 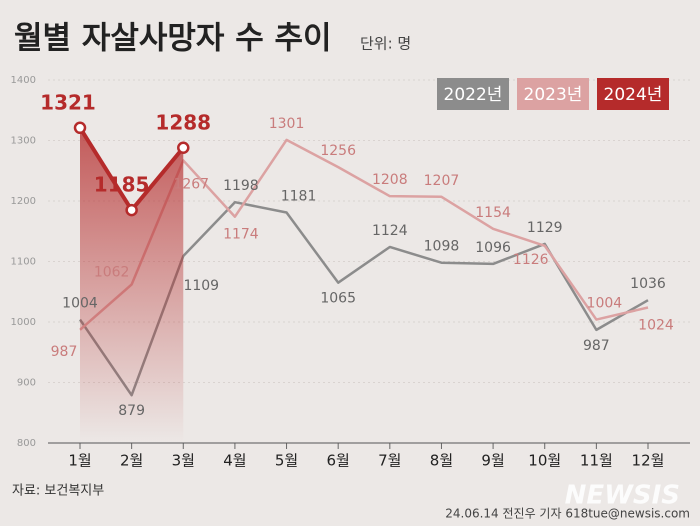 I want to click on data-label: 1124, so click(x=390, y=231).